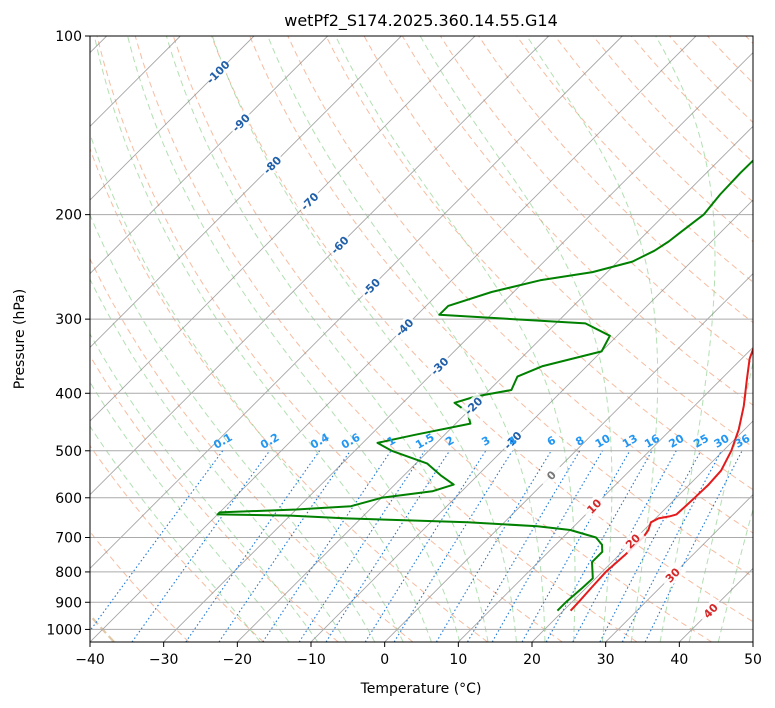  Describe the element at coordinates (458, 660) in the screenshot. I see `x-tick-label: 10` at that location.